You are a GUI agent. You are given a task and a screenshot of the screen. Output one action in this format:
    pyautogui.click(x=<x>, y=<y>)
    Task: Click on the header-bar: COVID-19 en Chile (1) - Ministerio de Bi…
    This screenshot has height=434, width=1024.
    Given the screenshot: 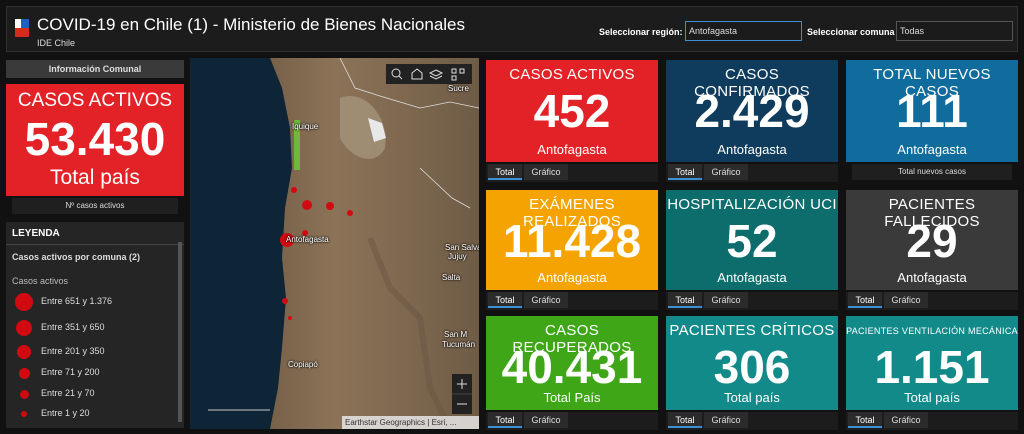 What is the action you would take?
    pyautogui.click(x=512, y=29)
    